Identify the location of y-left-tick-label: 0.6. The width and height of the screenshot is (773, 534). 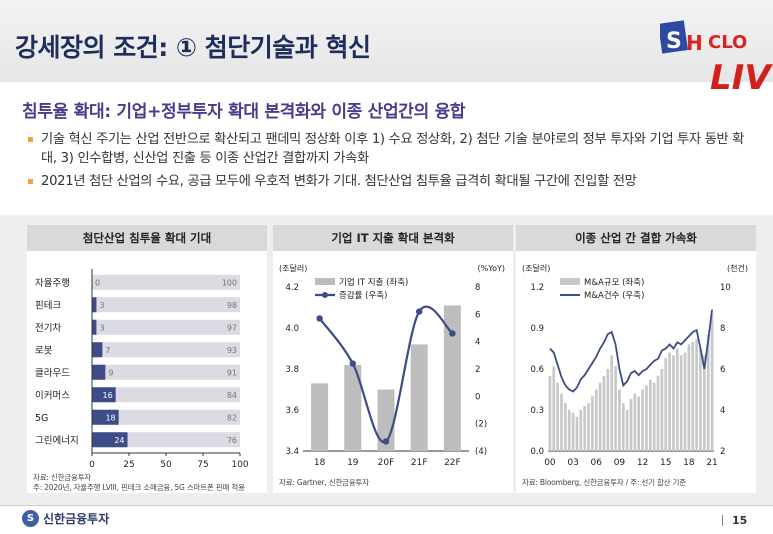
(537, 370).